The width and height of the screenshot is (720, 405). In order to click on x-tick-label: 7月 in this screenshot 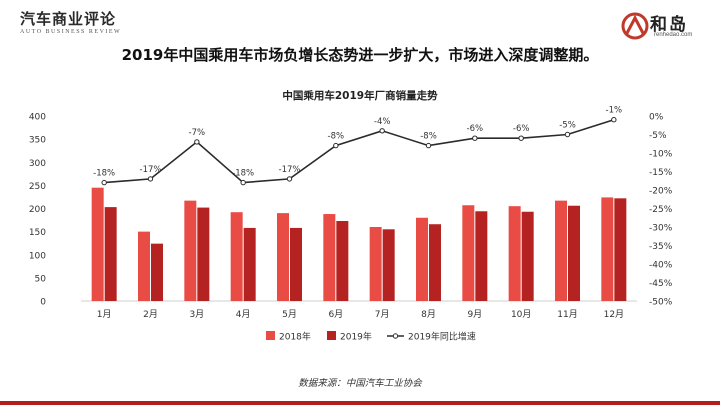, I will do `click(382, 314)`.